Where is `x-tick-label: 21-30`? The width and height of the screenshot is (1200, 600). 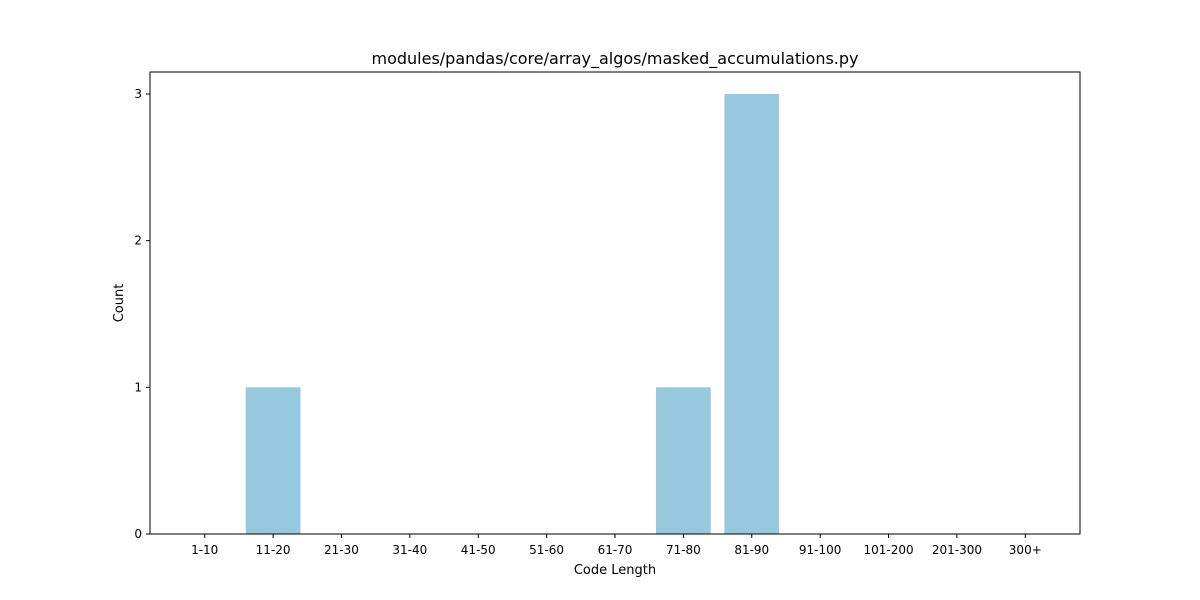
x-tick-label: 21-30 is located at coordinates (341, 550).